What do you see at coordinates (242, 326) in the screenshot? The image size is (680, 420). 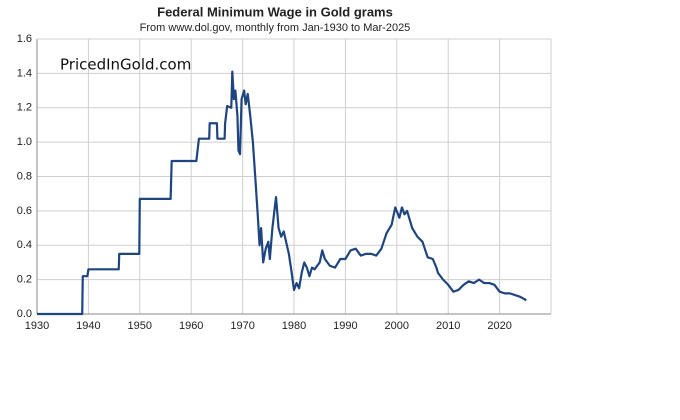 I see `x-tick-label: 1970` at bounding box center [242, 326].